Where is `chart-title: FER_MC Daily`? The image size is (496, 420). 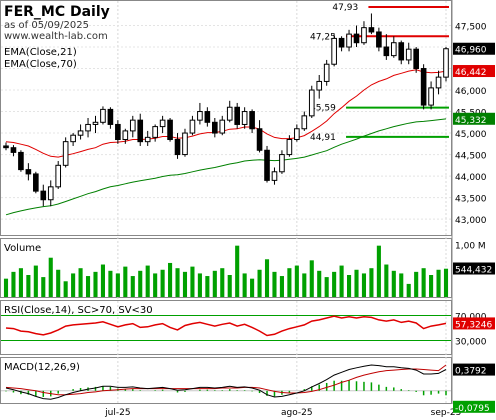 chart-title: FER_MC Daily is located at coordinates (57, 12).